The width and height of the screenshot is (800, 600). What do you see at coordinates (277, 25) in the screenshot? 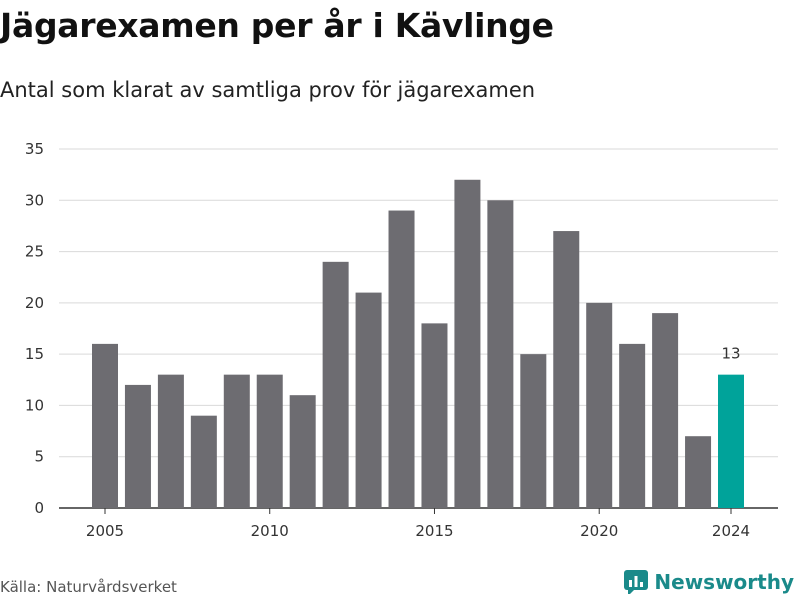
I see `chart-title: Jägarexamen per år i Kävlinge` at bounding box center [277, 25].